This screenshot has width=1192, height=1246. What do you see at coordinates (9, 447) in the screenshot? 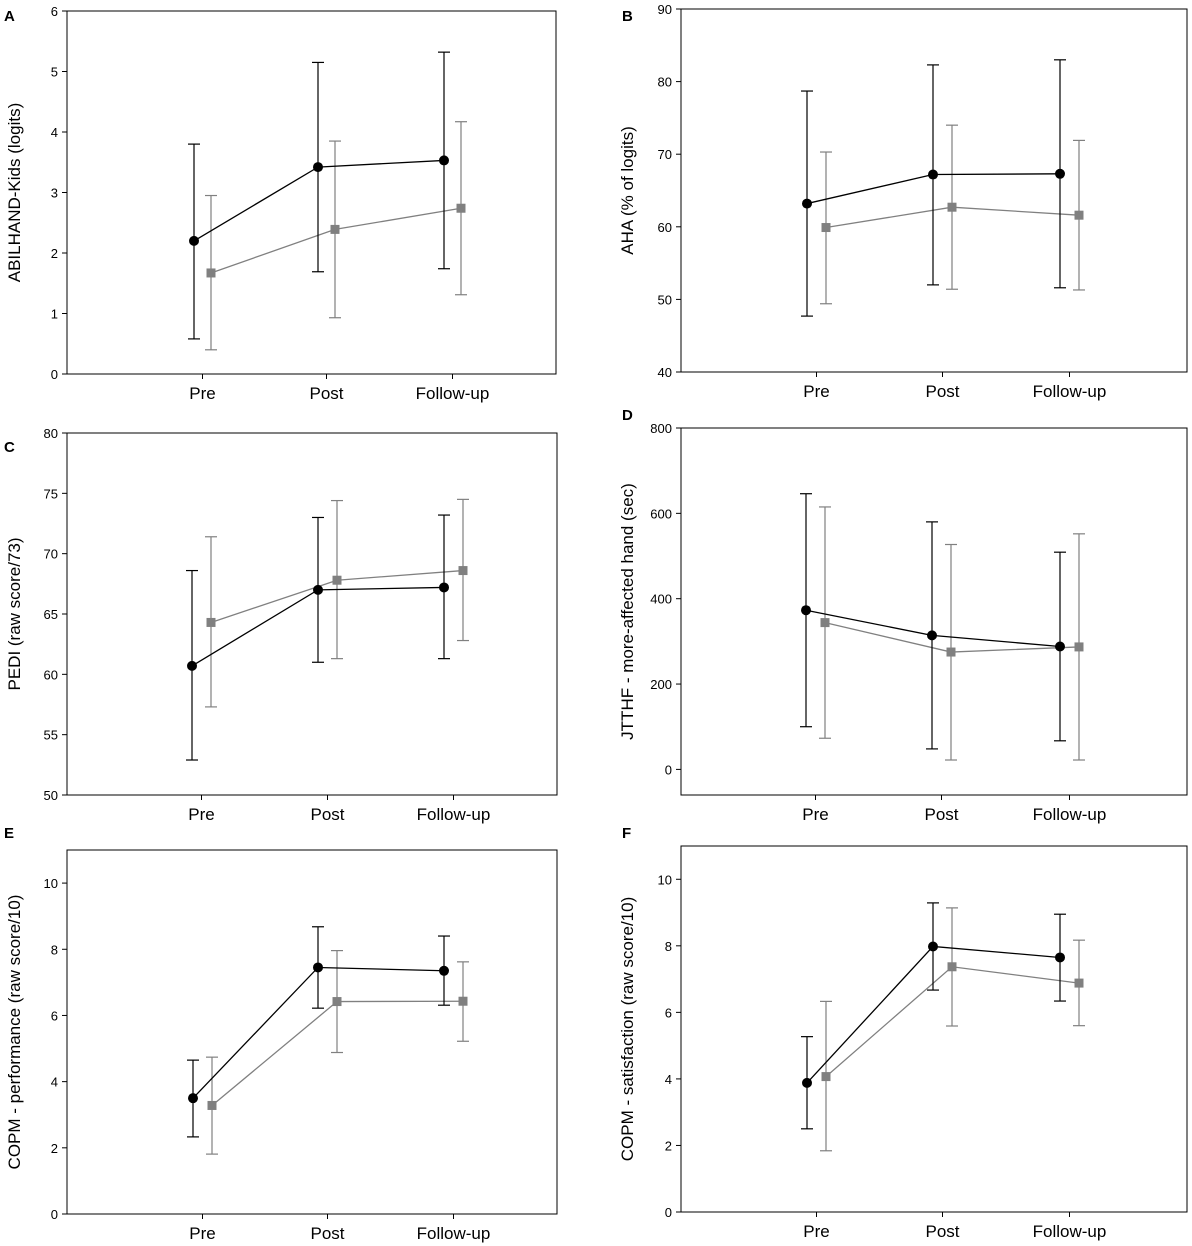
I see `panel-label: C` at bounding box center [9, 447].